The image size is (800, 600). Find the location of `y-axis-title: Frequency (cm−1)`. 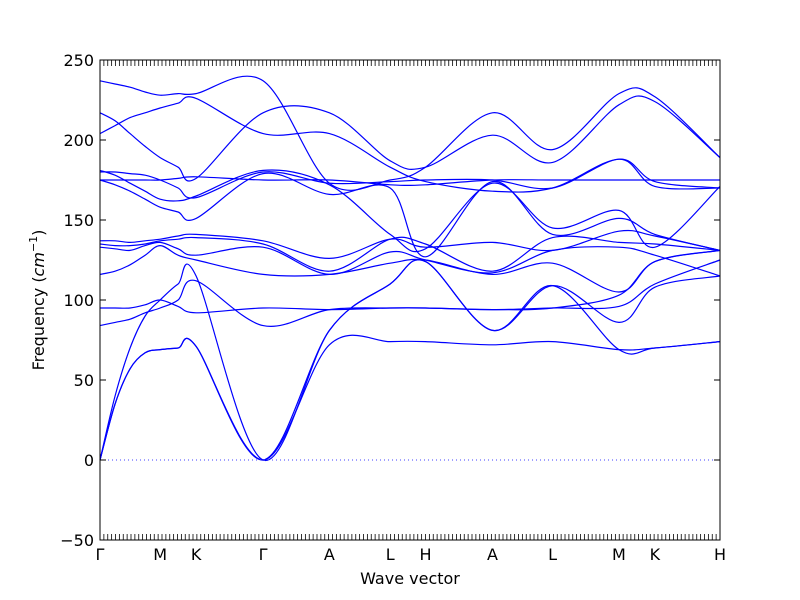

y-axis-title: Frequency (cm−1) is located at coordinates (37, 300).